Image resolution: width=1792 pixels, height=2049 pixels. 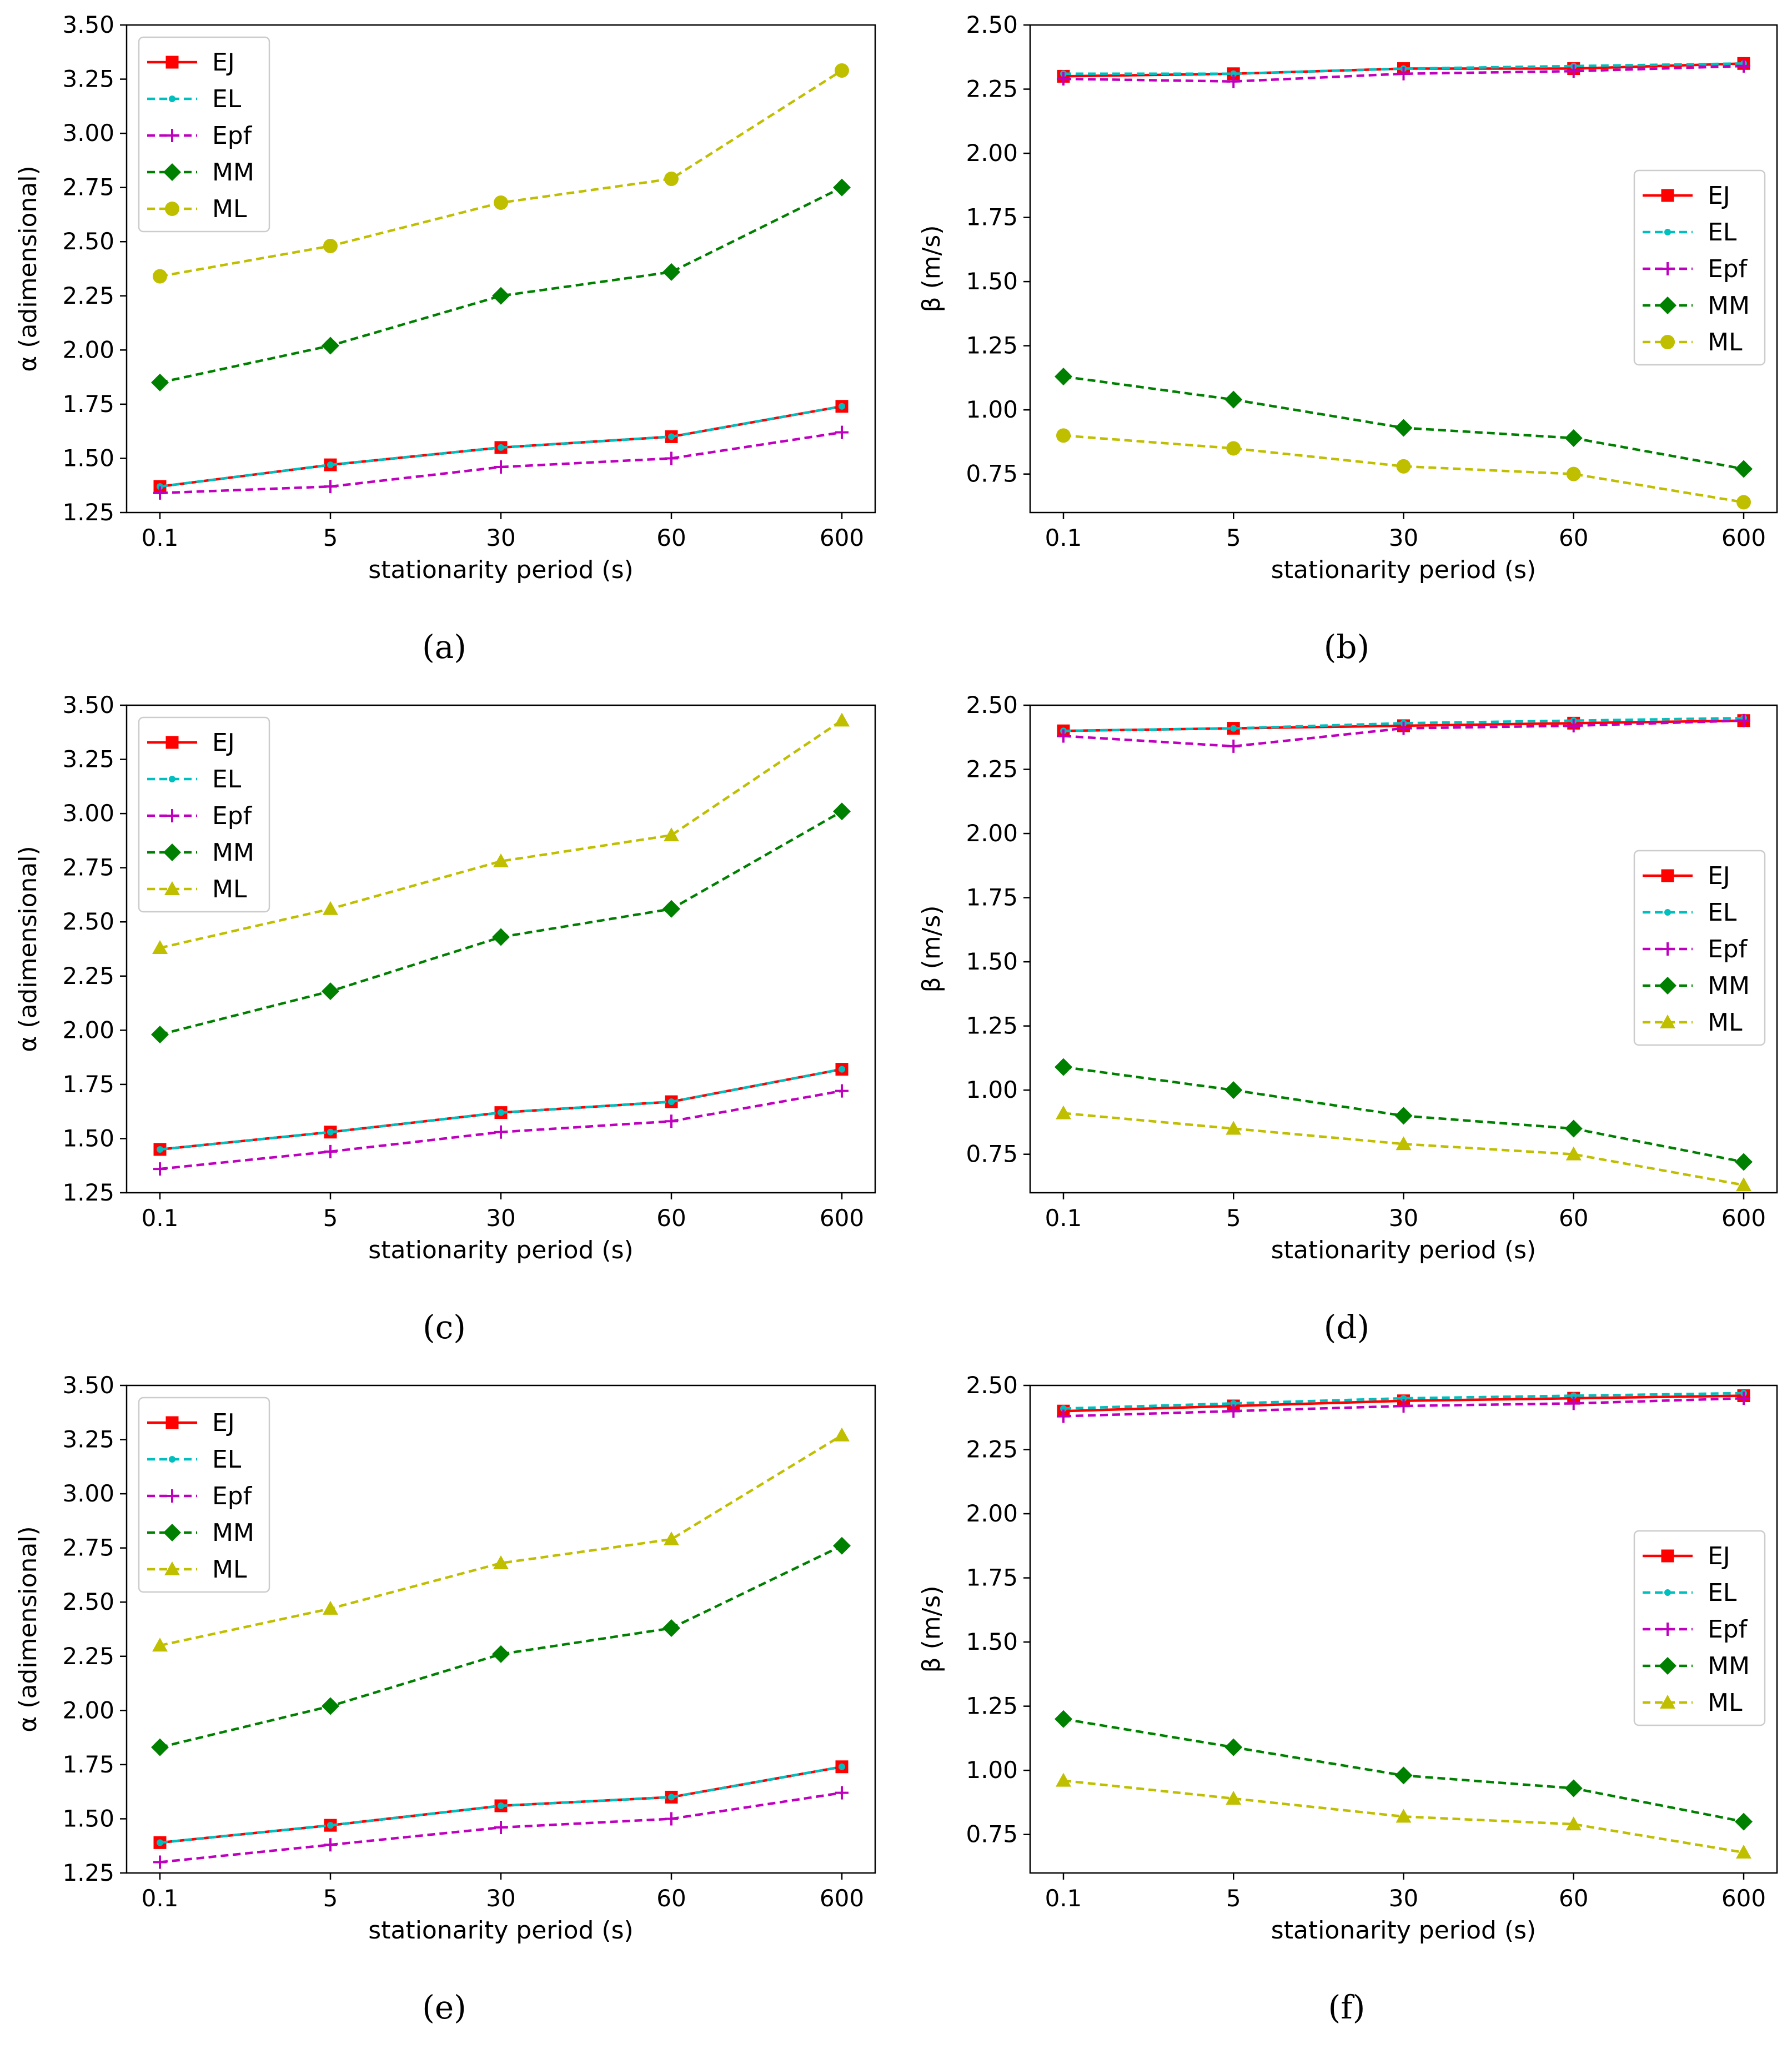 I want to click on x-tick-label: 5, so click(x=330, y=1218).